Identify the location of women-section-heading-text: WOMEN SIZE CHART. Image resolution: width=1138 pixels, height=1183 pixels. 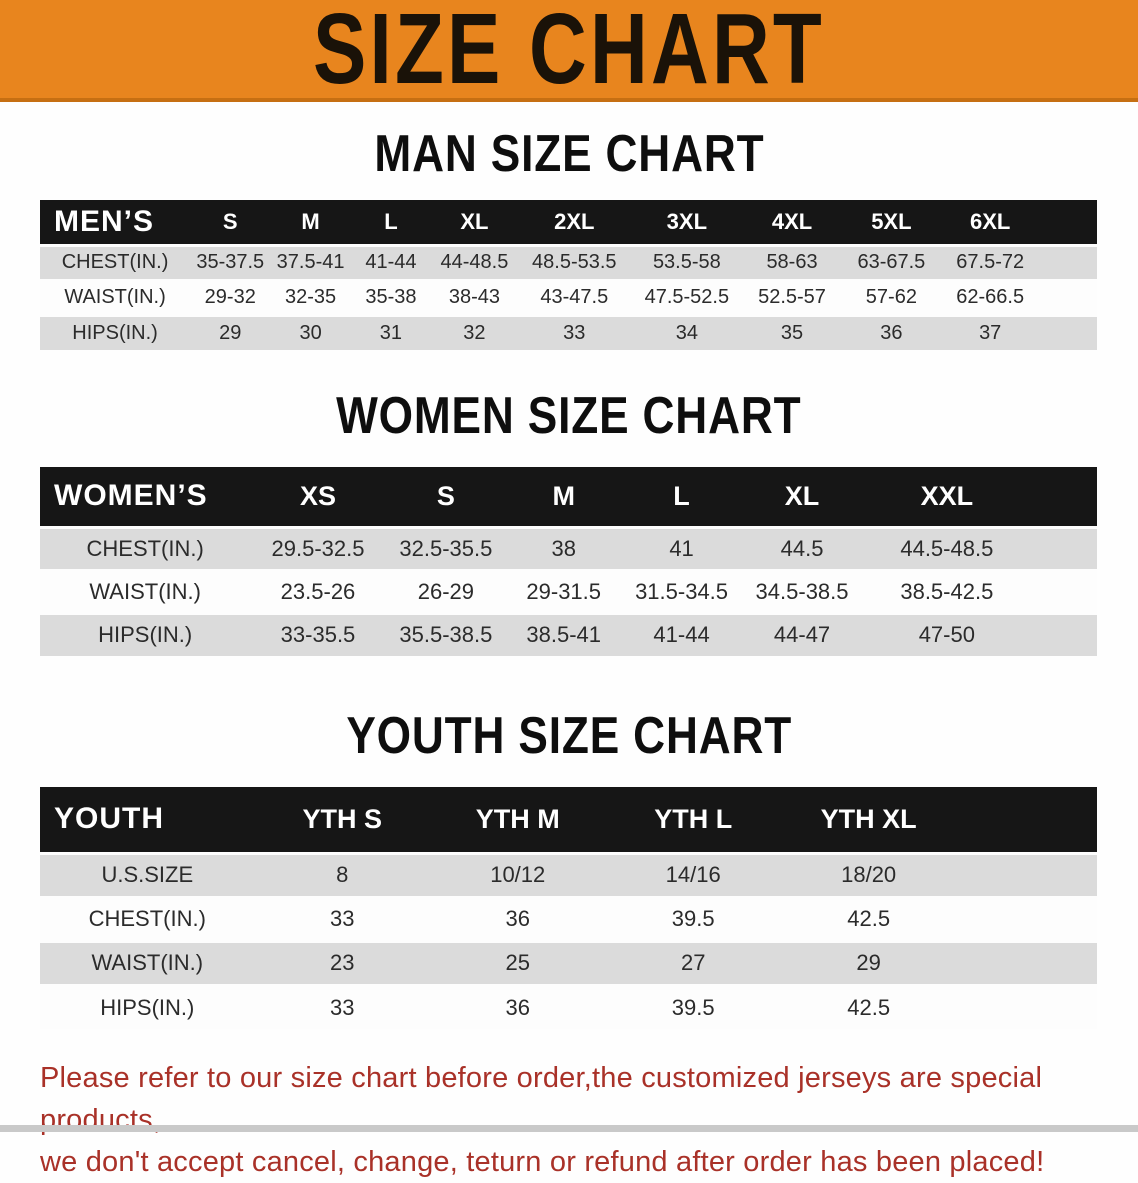
(569, 416).